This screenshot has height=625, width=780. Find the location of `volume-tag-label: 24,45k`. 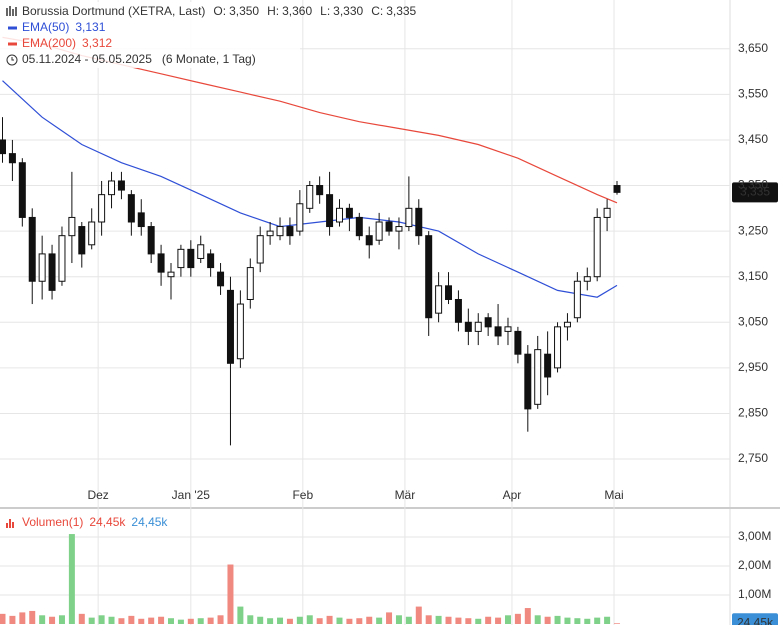

volume-tag-label: 24,45k is located at coordinates (755, 620).